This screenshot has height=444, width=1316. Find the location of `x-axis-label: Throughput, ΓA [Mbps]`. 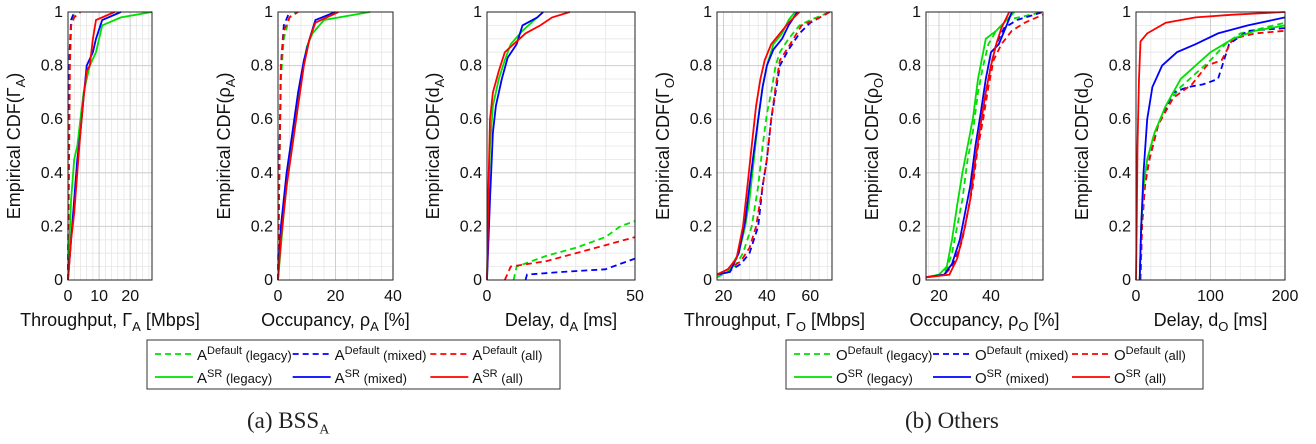

x-axis-label: Throughput, ΓA [Mbps] is located at coordinates (110, 322).